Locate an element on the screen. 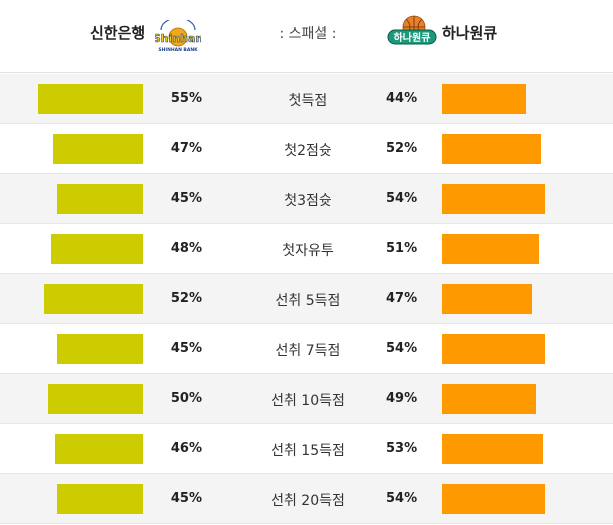 The width and height of the screenshot is (613, 525). stat-category-label: 선취 20득점 is located at coordinates (308, 501).